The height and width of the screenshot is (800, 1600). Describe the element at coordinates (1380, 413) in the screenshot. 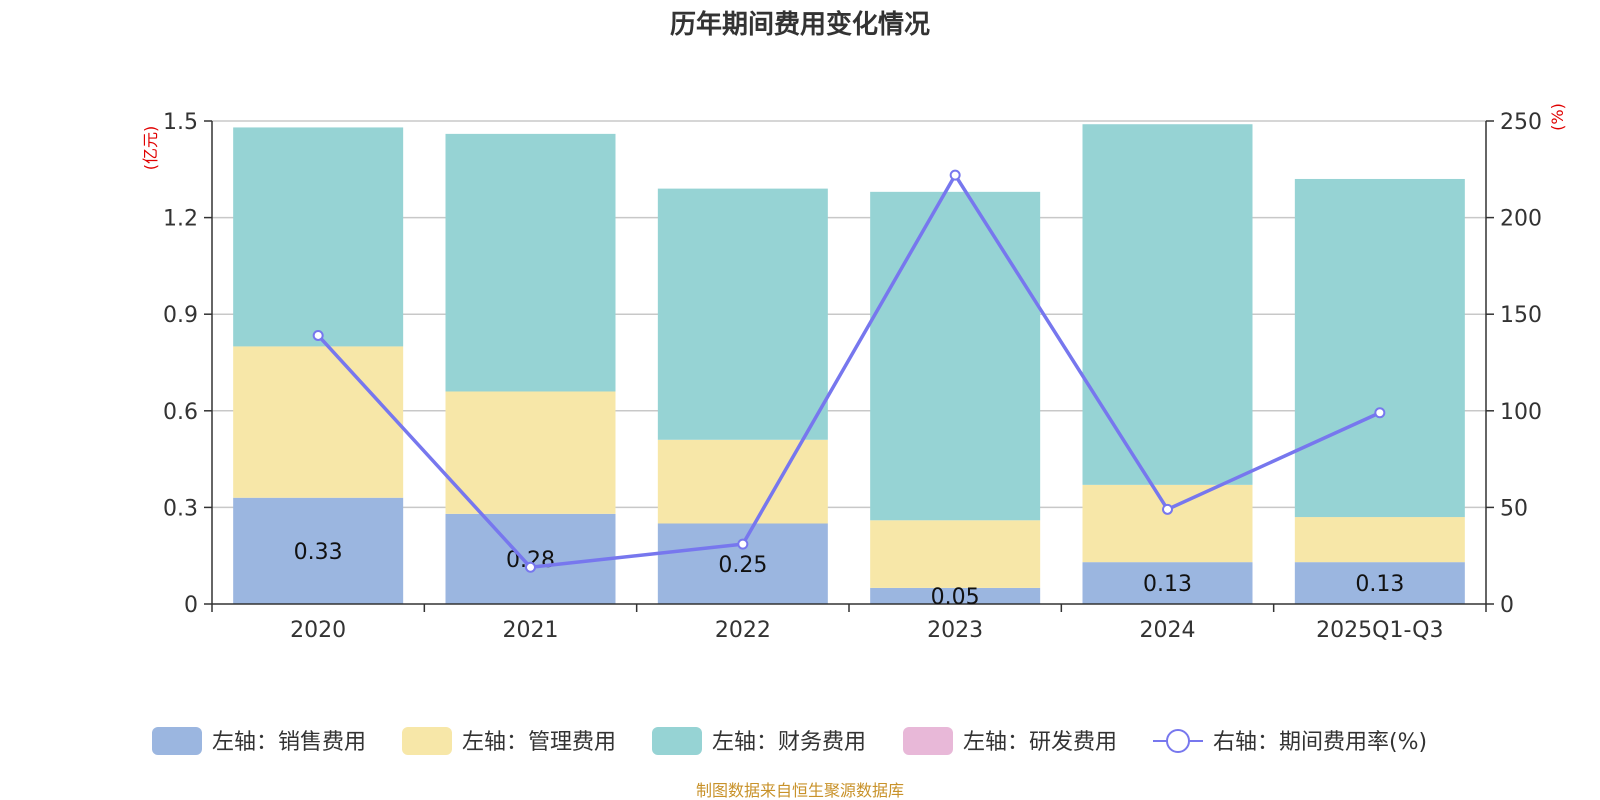

I see `rate-point-2025Q1-Q3` at that location.